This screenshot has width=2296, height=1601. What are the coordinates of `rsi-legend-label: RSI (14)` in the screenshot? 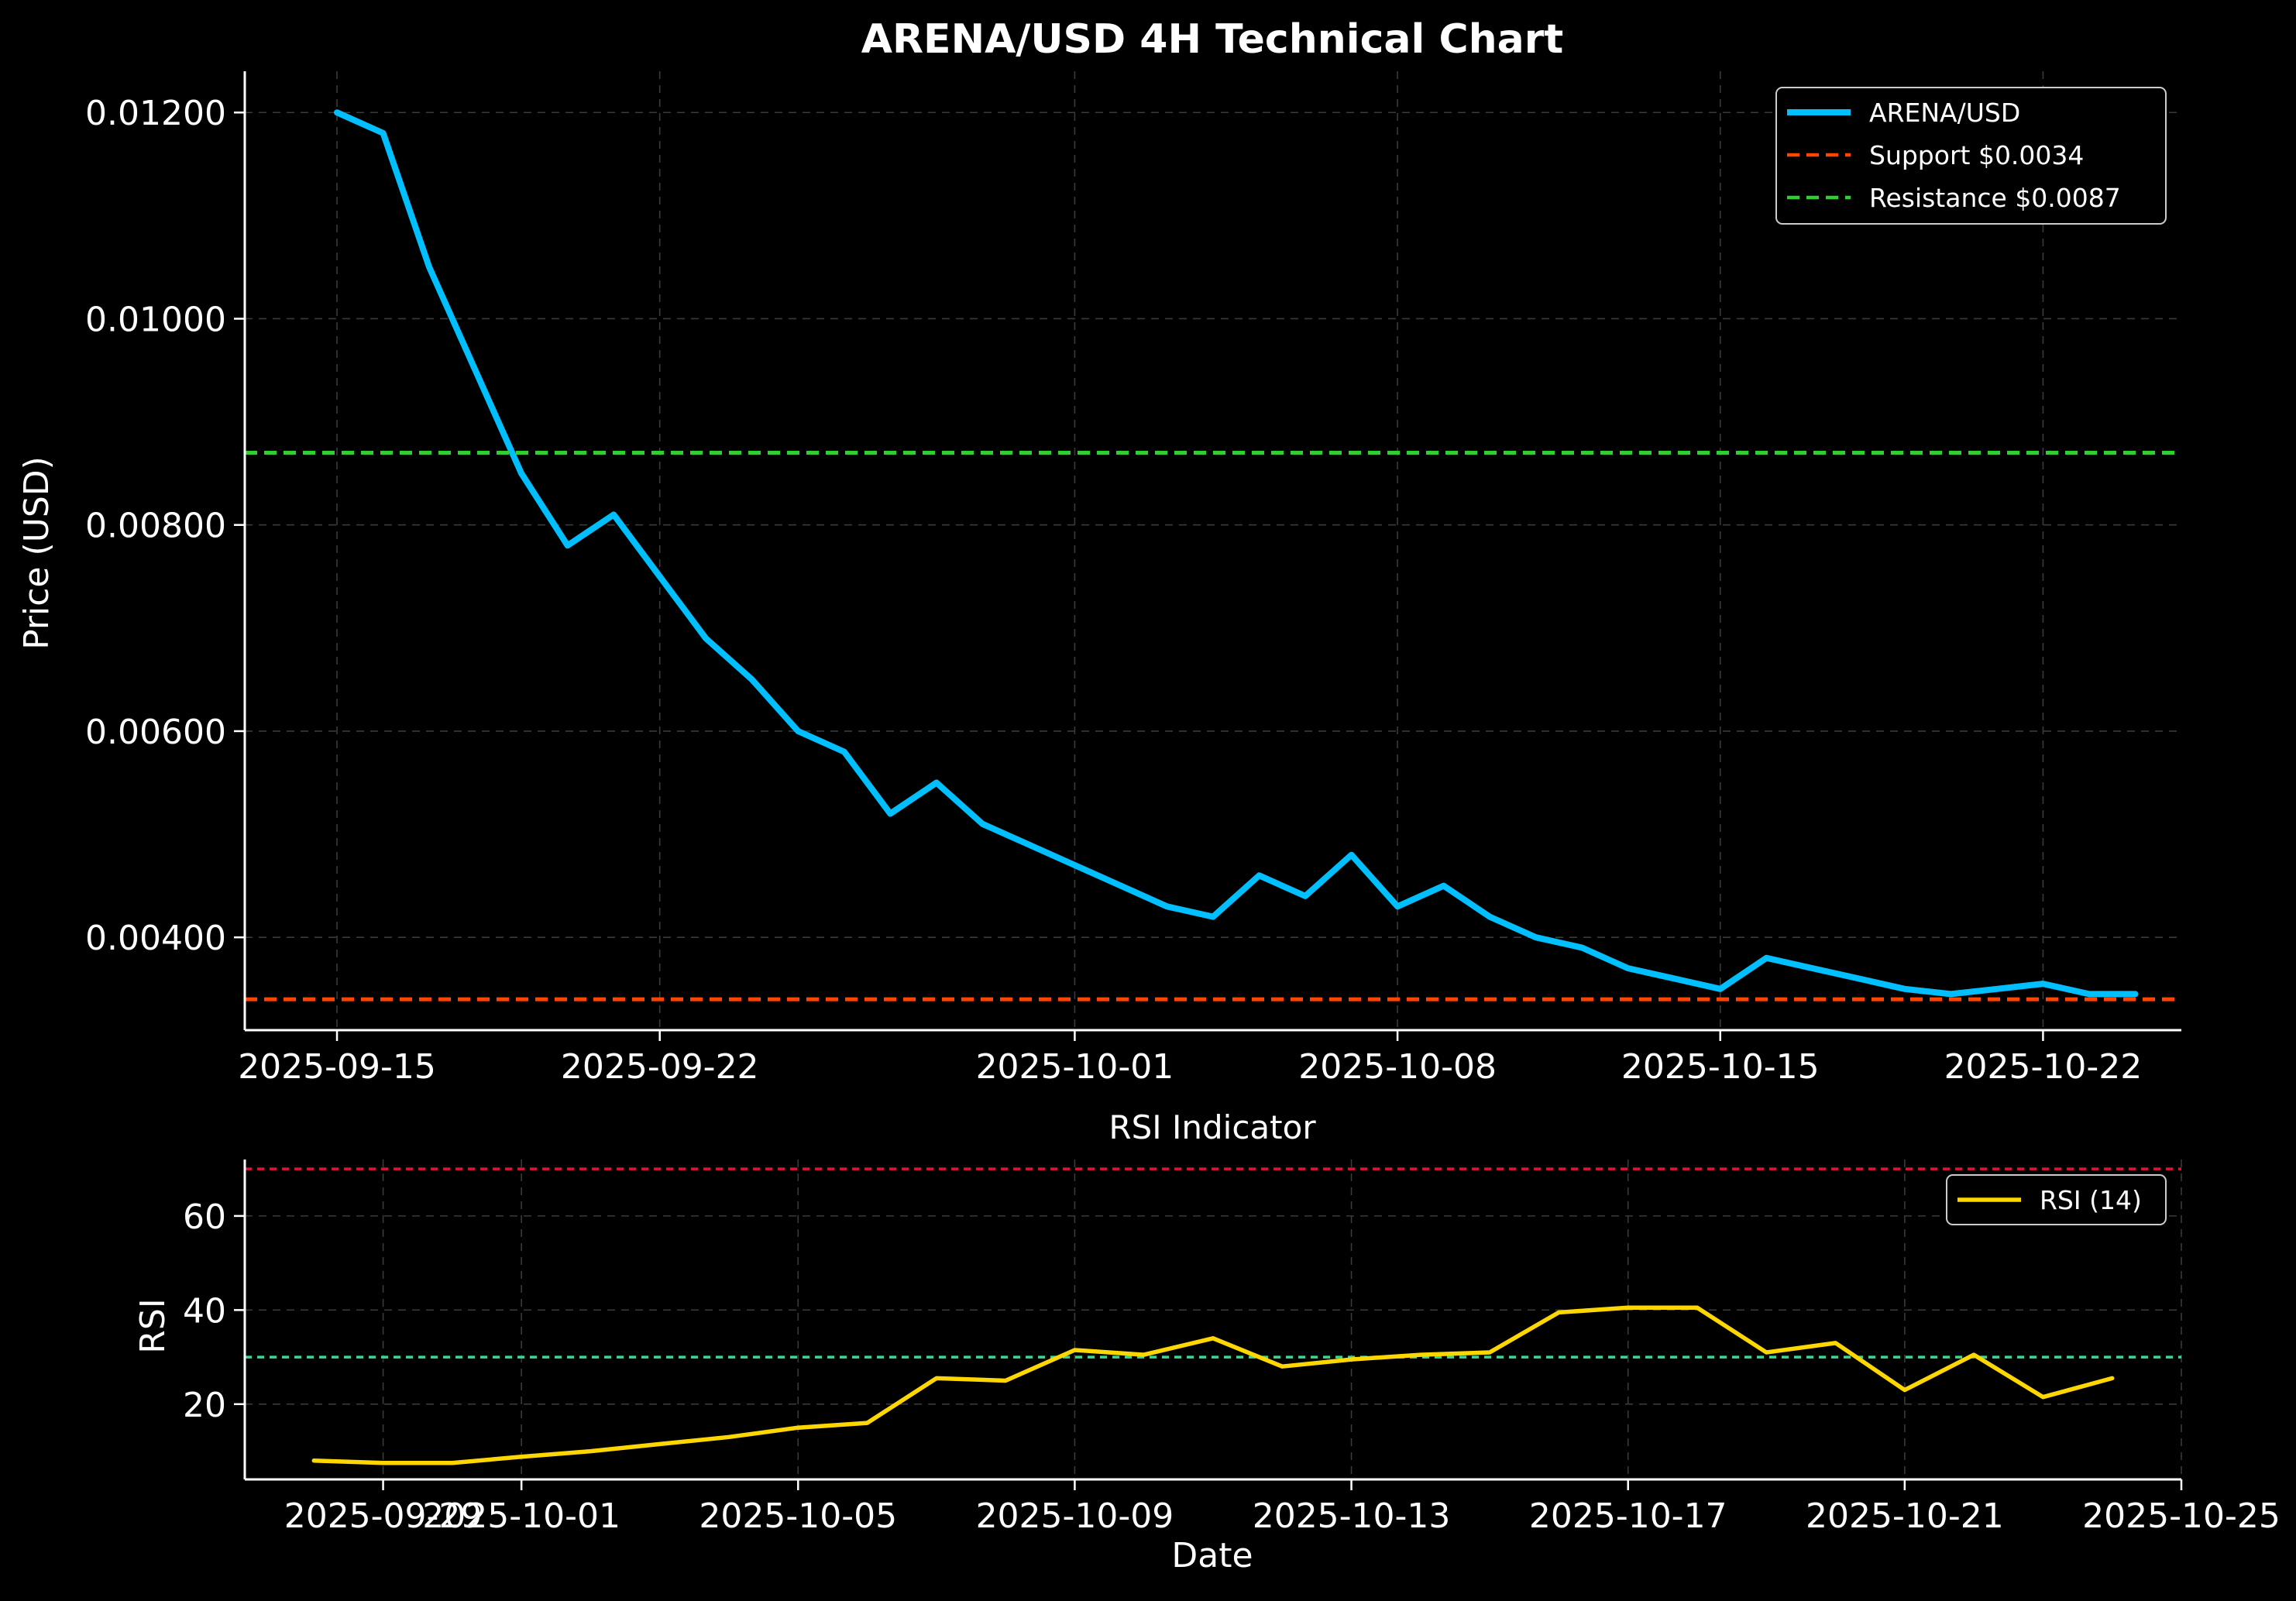 It's located at (2091, 1200).